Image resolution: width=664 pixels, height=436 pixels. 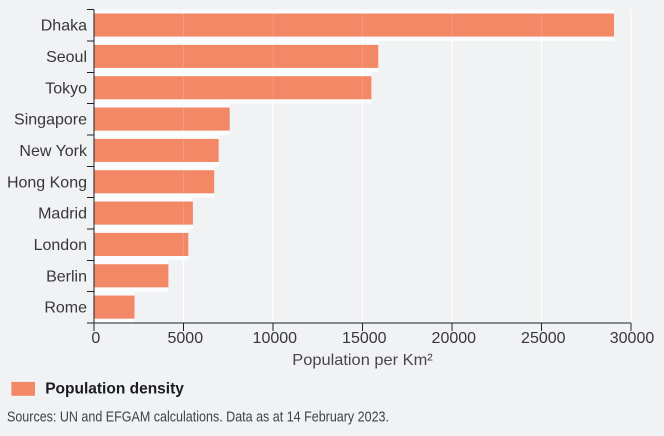 I want to click on svg-text: 15000, so click(x=364, y=338).